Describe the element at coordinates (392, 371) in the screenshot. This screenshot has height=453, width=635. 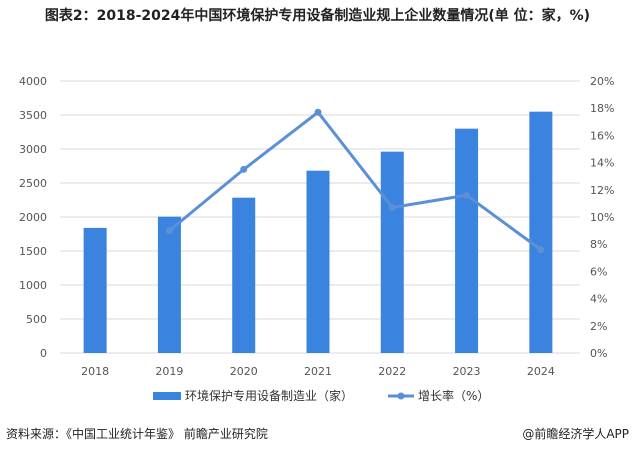
I see `x-tick: 2022` at that location.